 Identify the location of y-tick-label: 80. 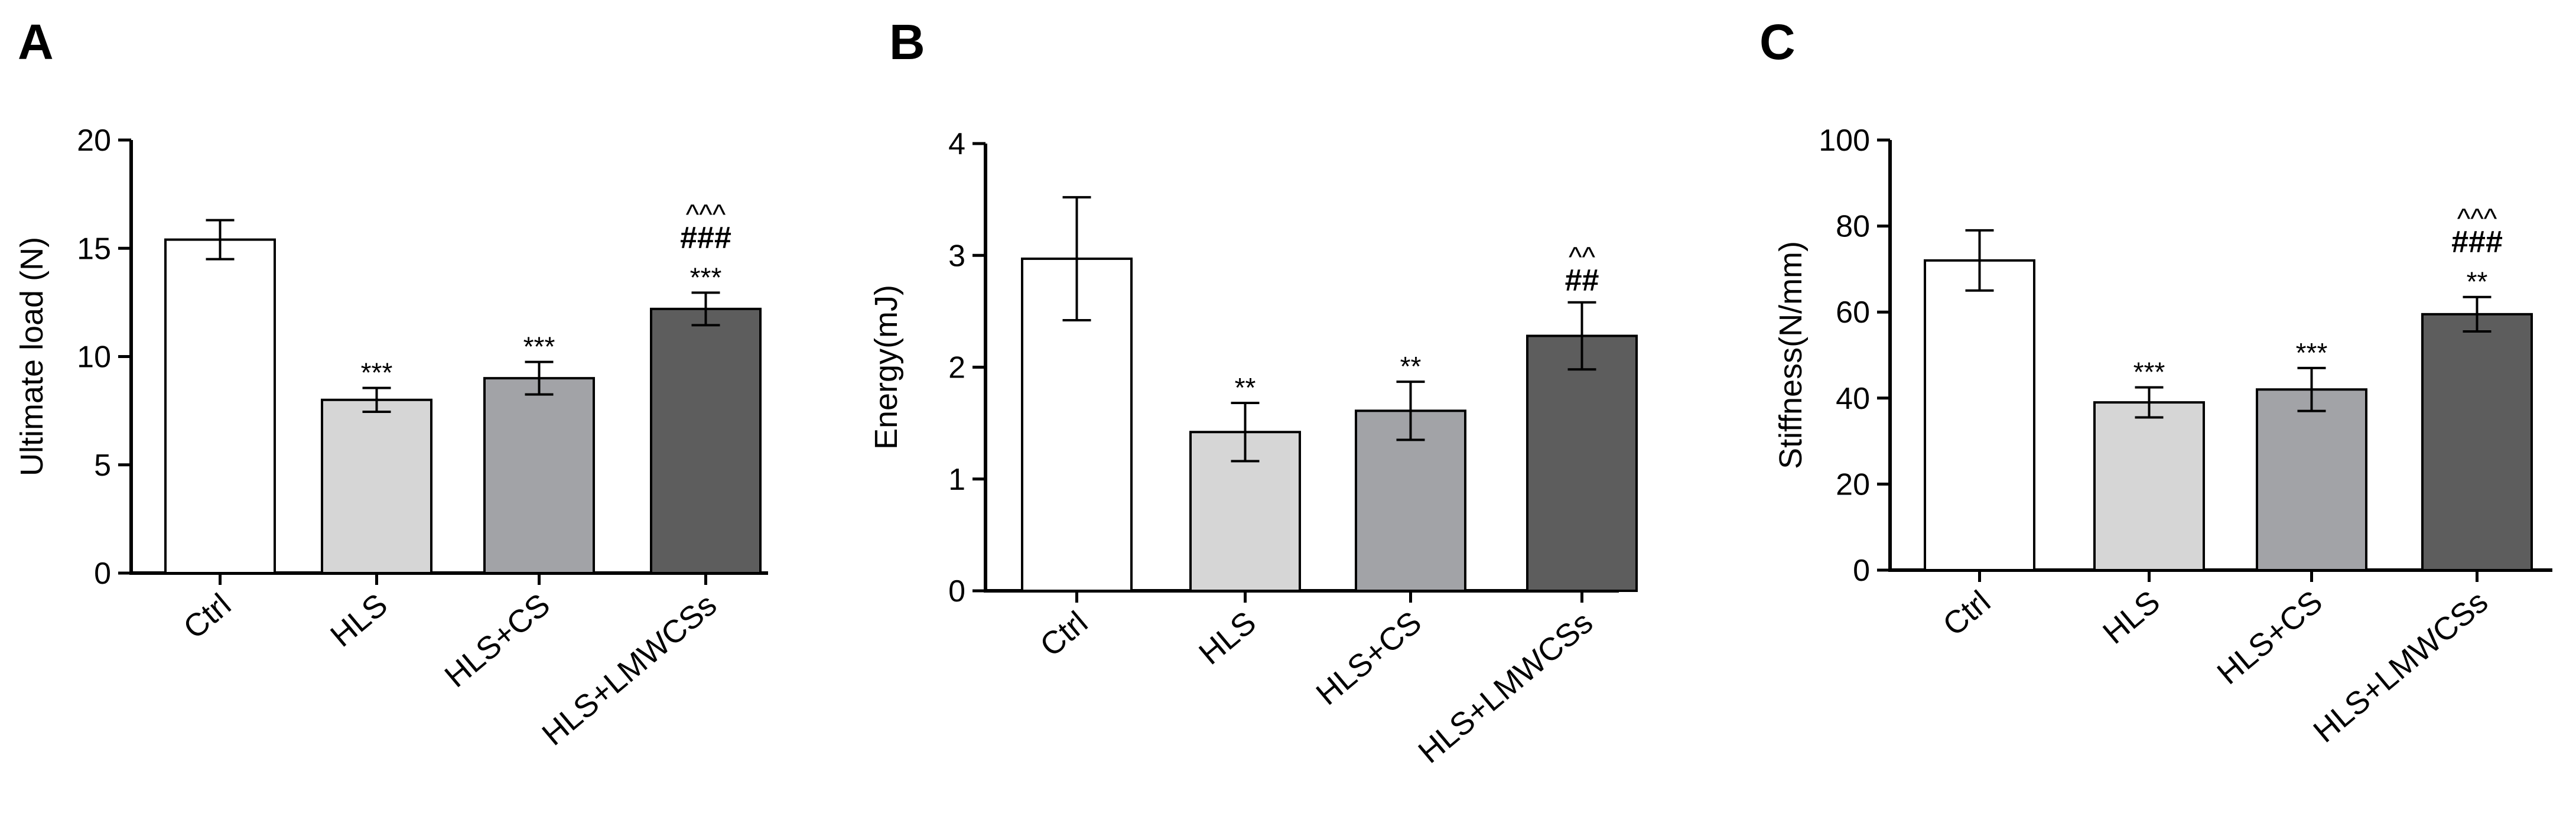
(1853, 227).